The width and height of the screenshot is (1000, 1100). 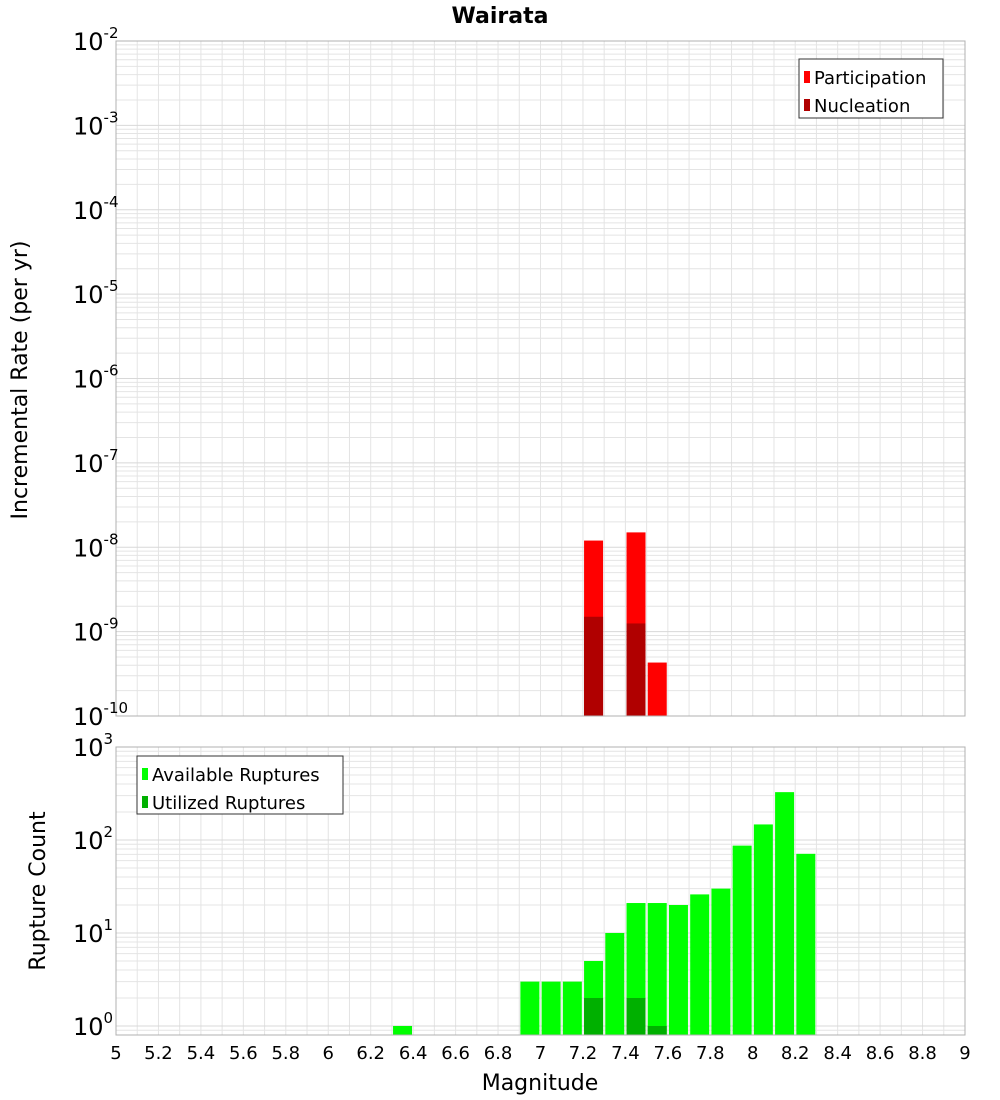 I want to click on bottom-y-axis-label: Rupture Count, so click(x=38, y=891).